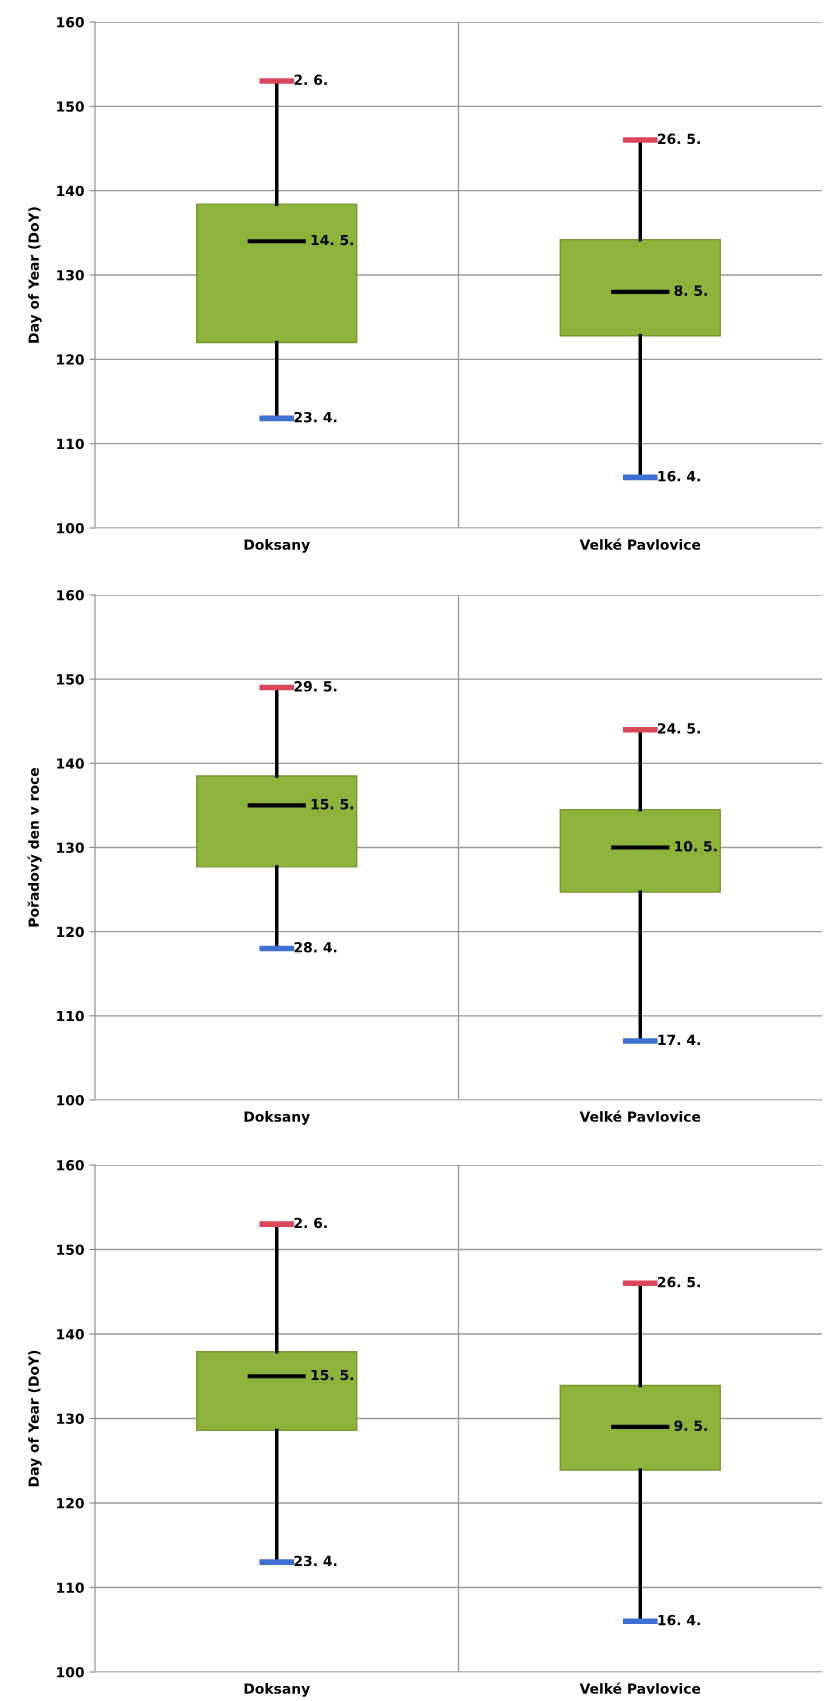  I want to click on annotation: 28. 4., so click(315, 947).